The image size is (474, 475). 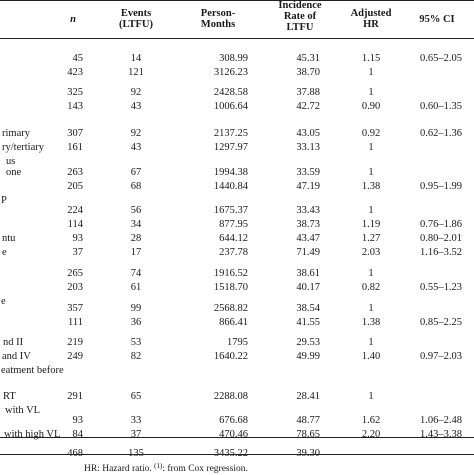 What do you see at coordinates (136, 58) in the screenshot?
I see `cell-events: 14` at bounding box center [136, 58].